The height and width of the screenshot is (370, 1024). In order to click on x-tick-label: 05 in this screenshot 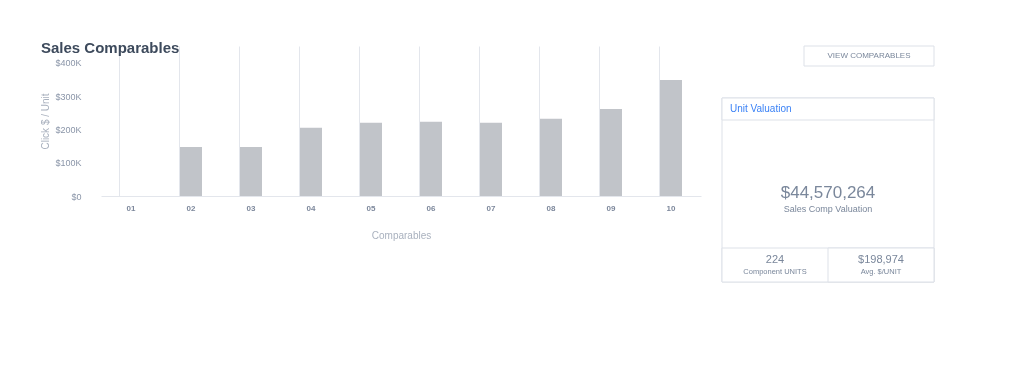, I will do `click(371, 208)`.